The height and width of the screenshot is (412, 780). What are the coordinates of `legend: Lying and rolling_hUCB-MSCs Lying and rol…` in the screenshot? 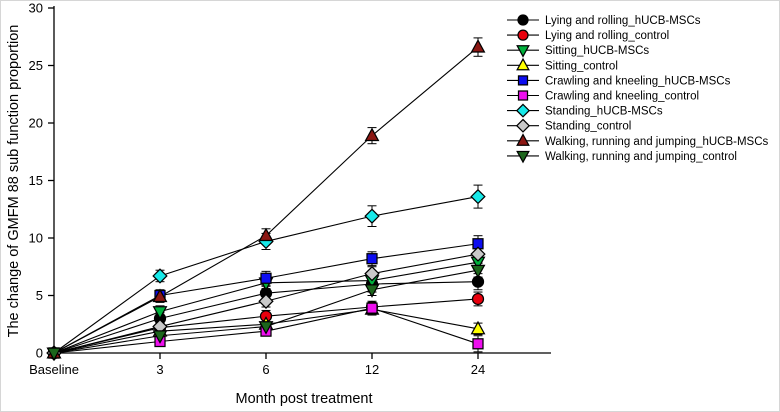 It's located at (638, 89).